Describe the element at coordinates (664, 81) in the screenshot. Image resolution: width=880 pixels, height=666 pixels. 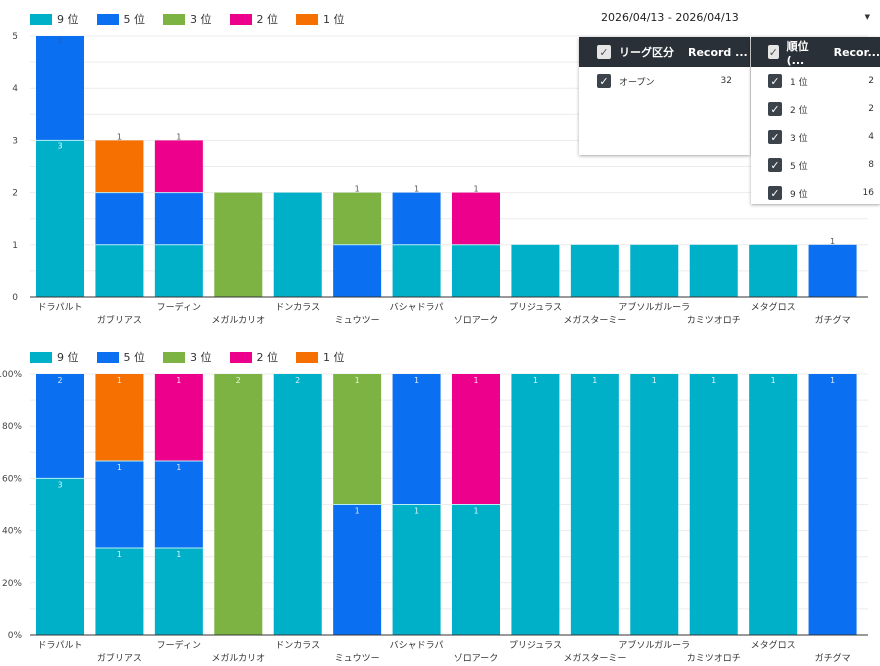
I see `filter-row: ✓ オープン 32` at that location.